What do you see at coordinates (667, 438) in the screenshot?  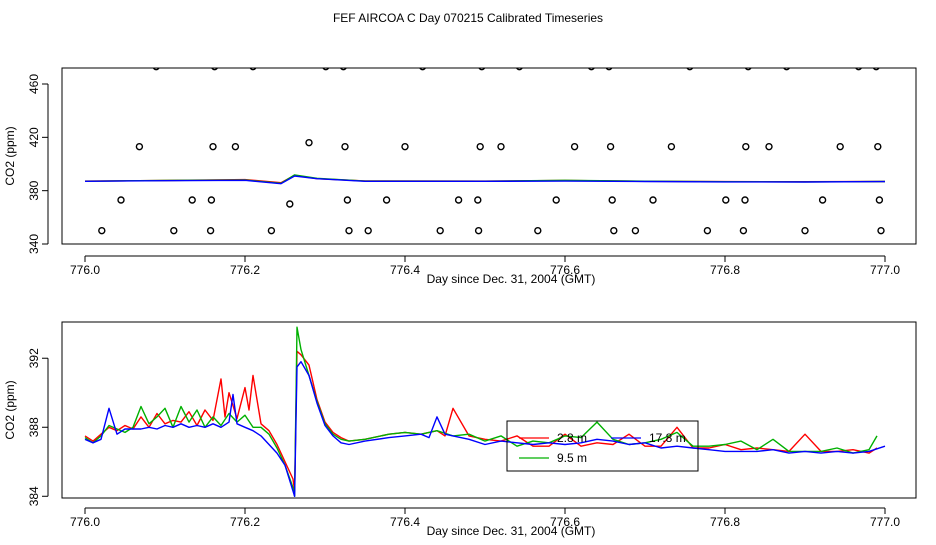 I see `legend-label: 17.8 m` at bounding box center [667, 438].